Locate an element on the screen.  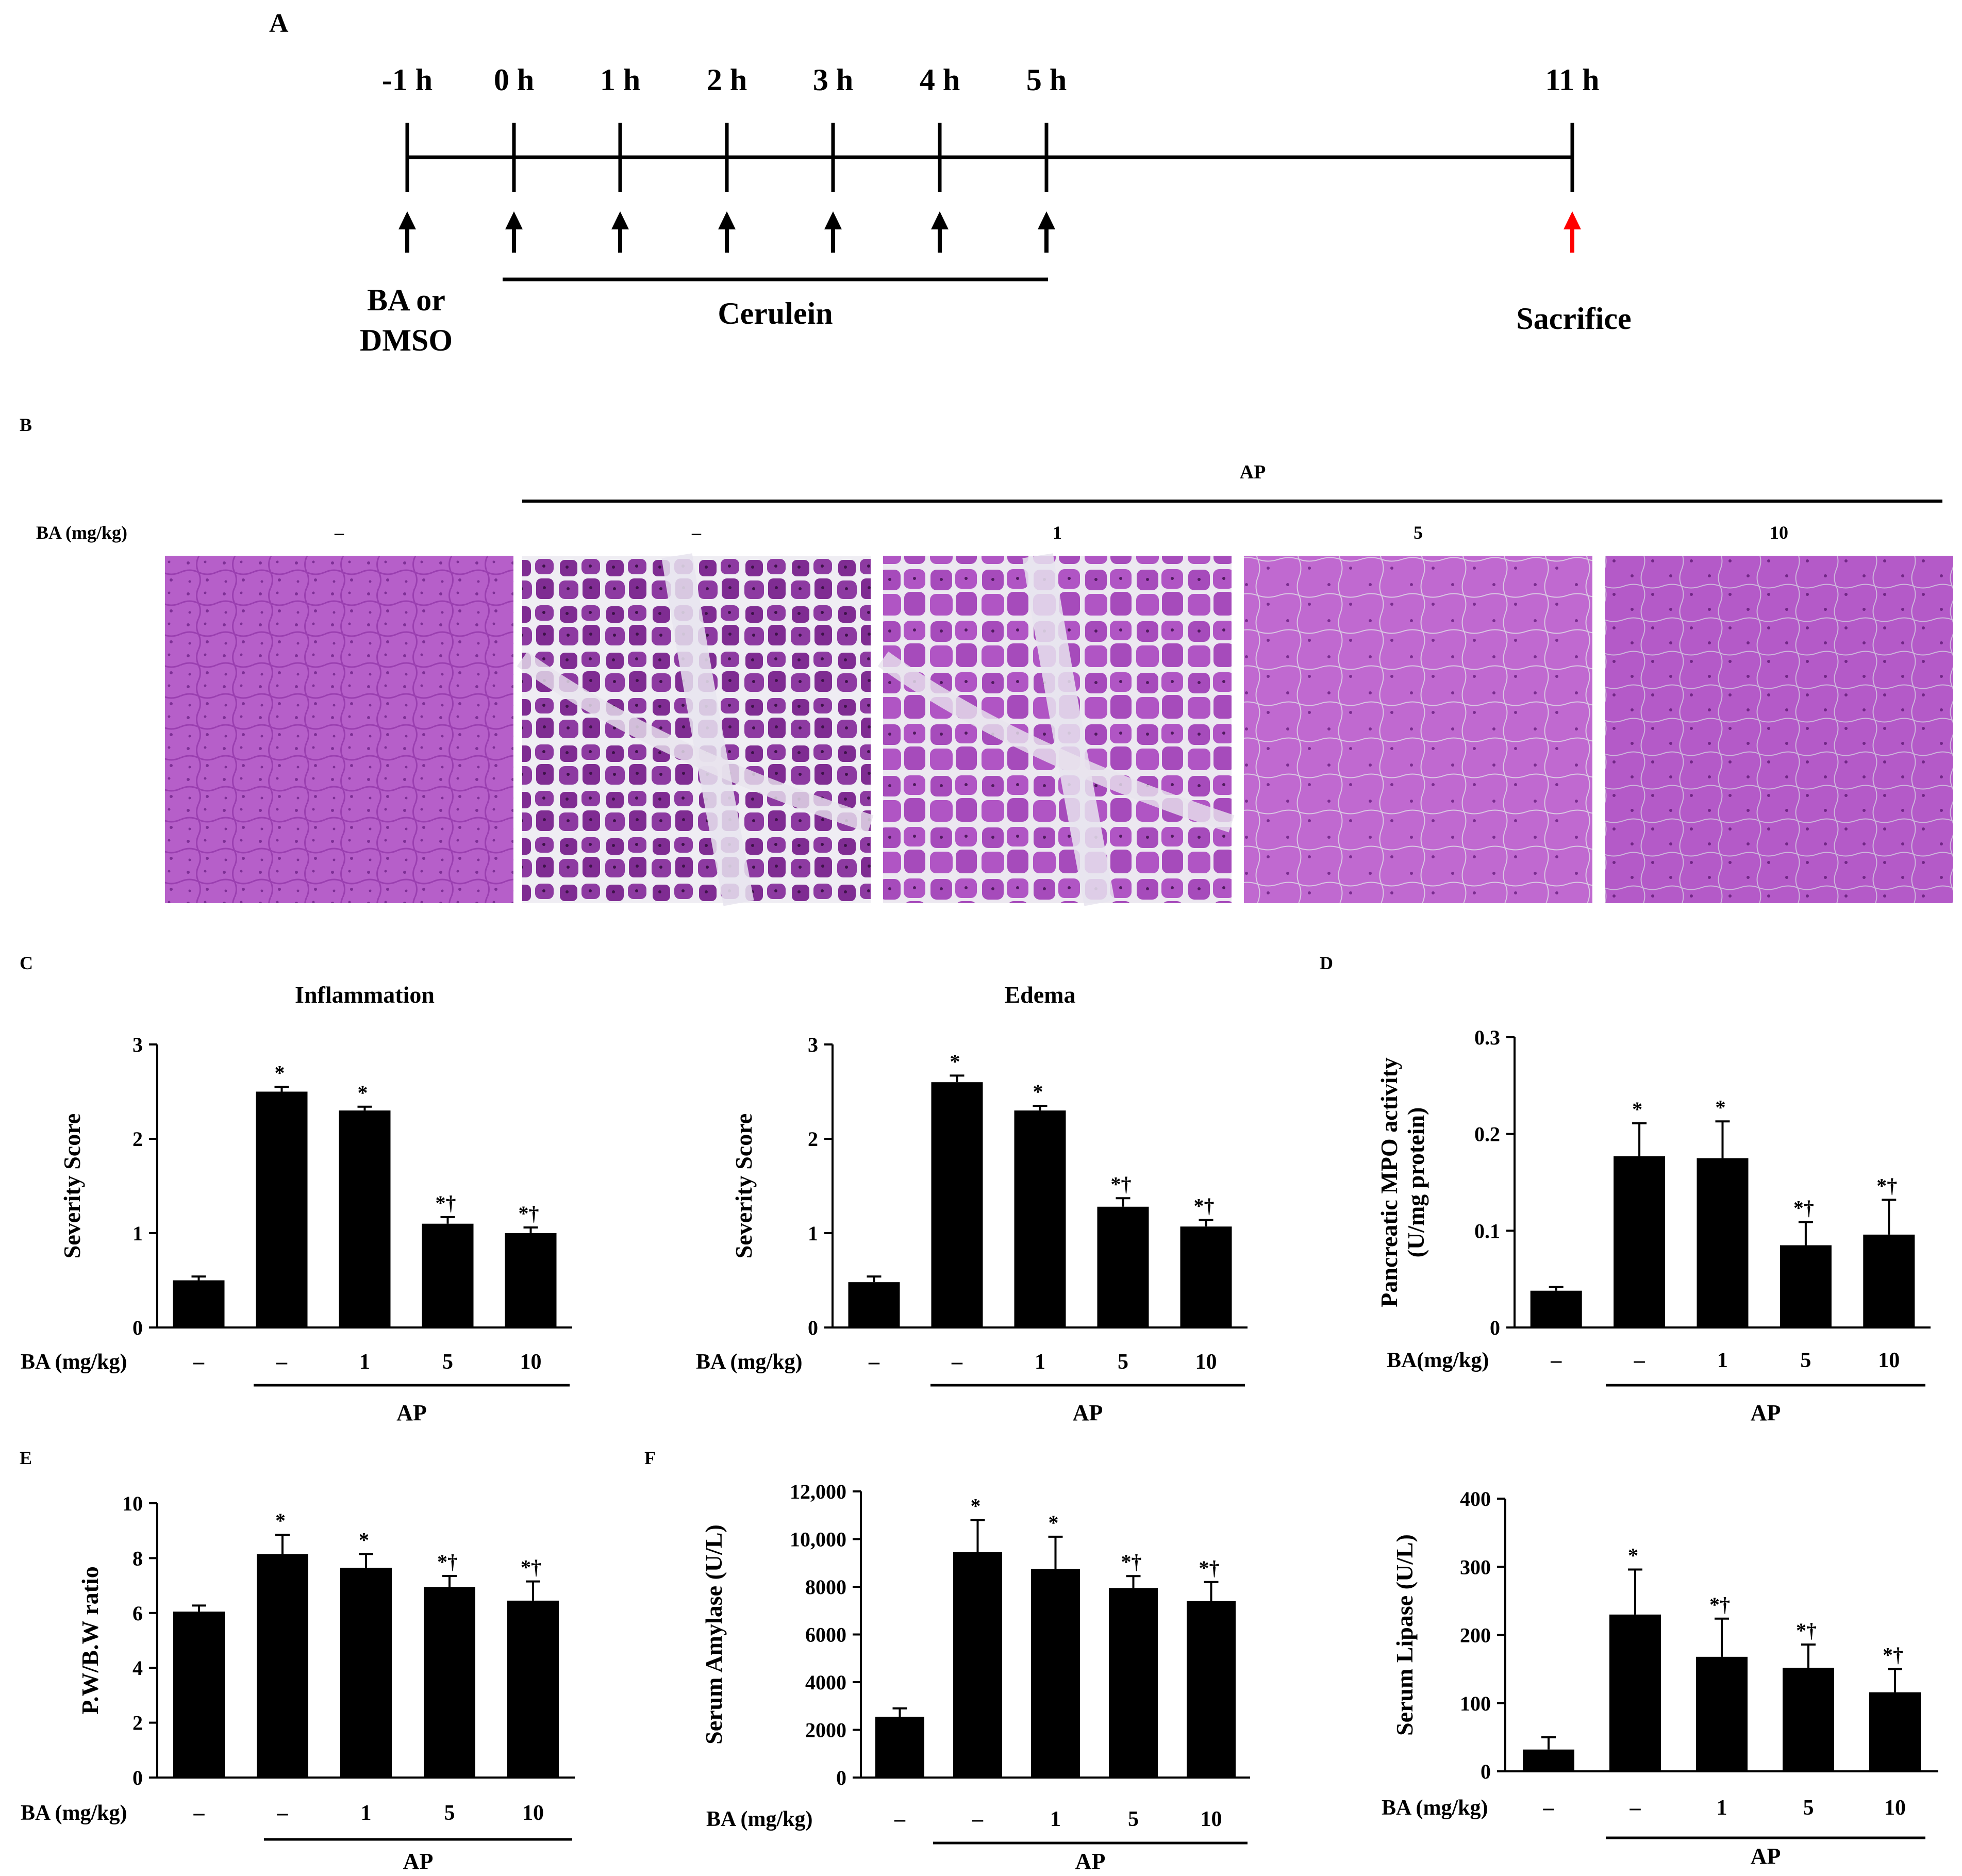
y-tick-label: 4 is located at coordinates (137, 1668).